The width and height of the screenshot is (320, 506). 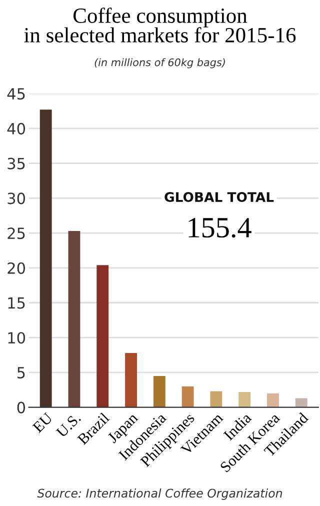 What do you see at coordinates (159, 63) in the screenshot?
I see `chart-subtitle: (in millions of 60kg bags)` at bounding box center [159, 63].